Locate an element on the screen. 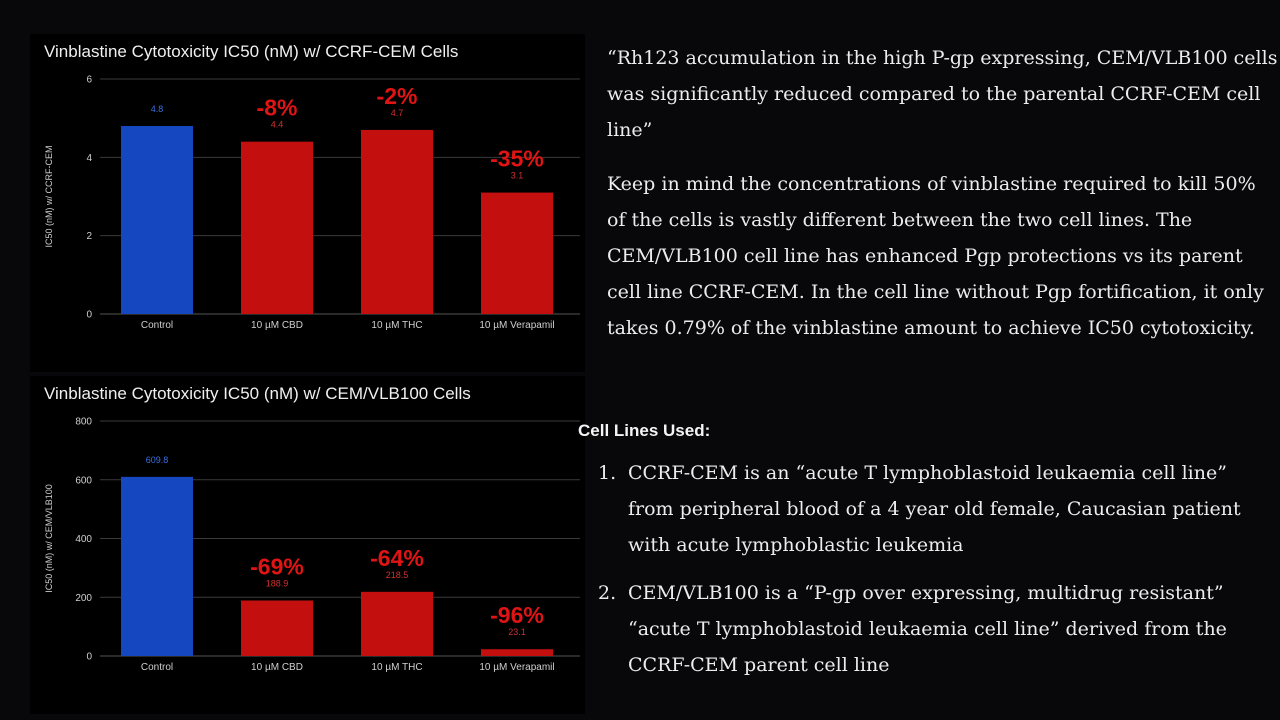 Image resolution: width=1280 pixels, height=720 pixels. y-tick-label: 6 is located at coordinates (89, 80).